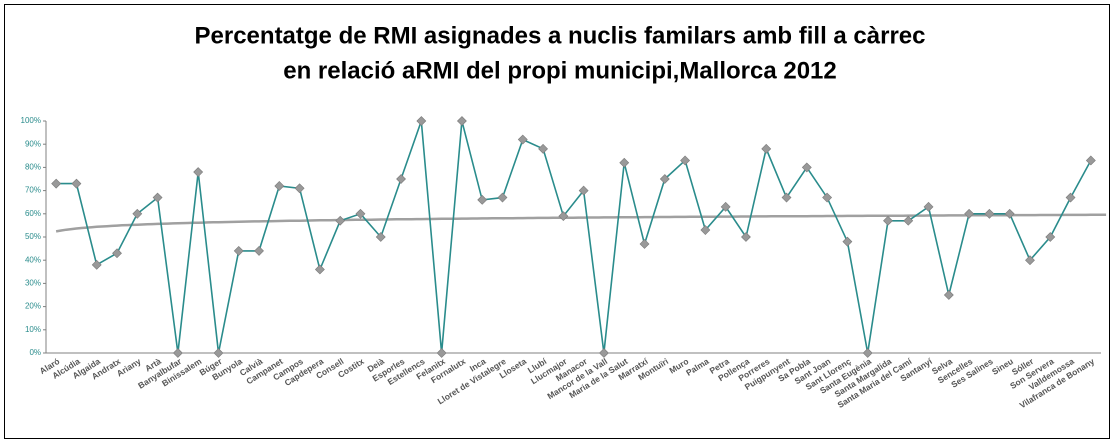 The height and width of the screenshot is (443, 1115). I want to click on y-tick-label: 30%, so click(33, 283).